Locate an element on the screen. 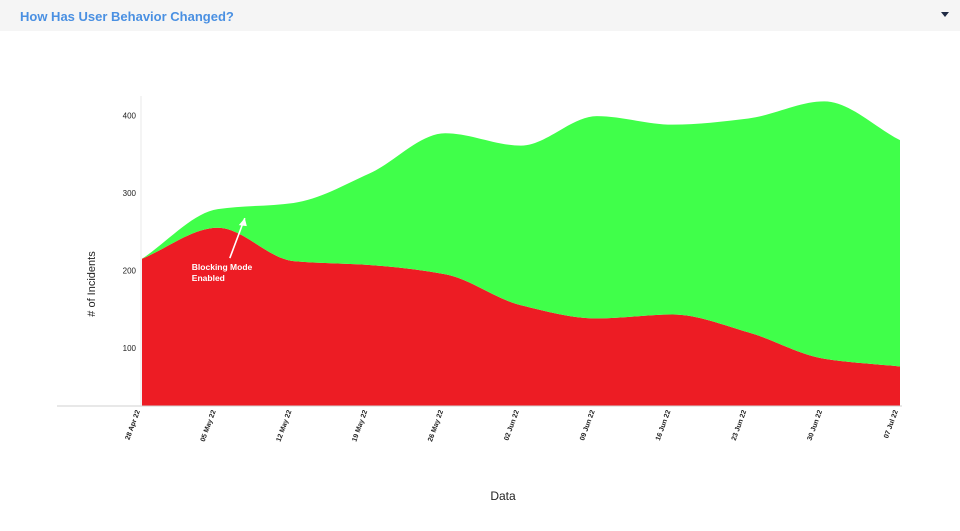  x-tick-label: 02 Jun 22 is located at coordinates (512, 425).